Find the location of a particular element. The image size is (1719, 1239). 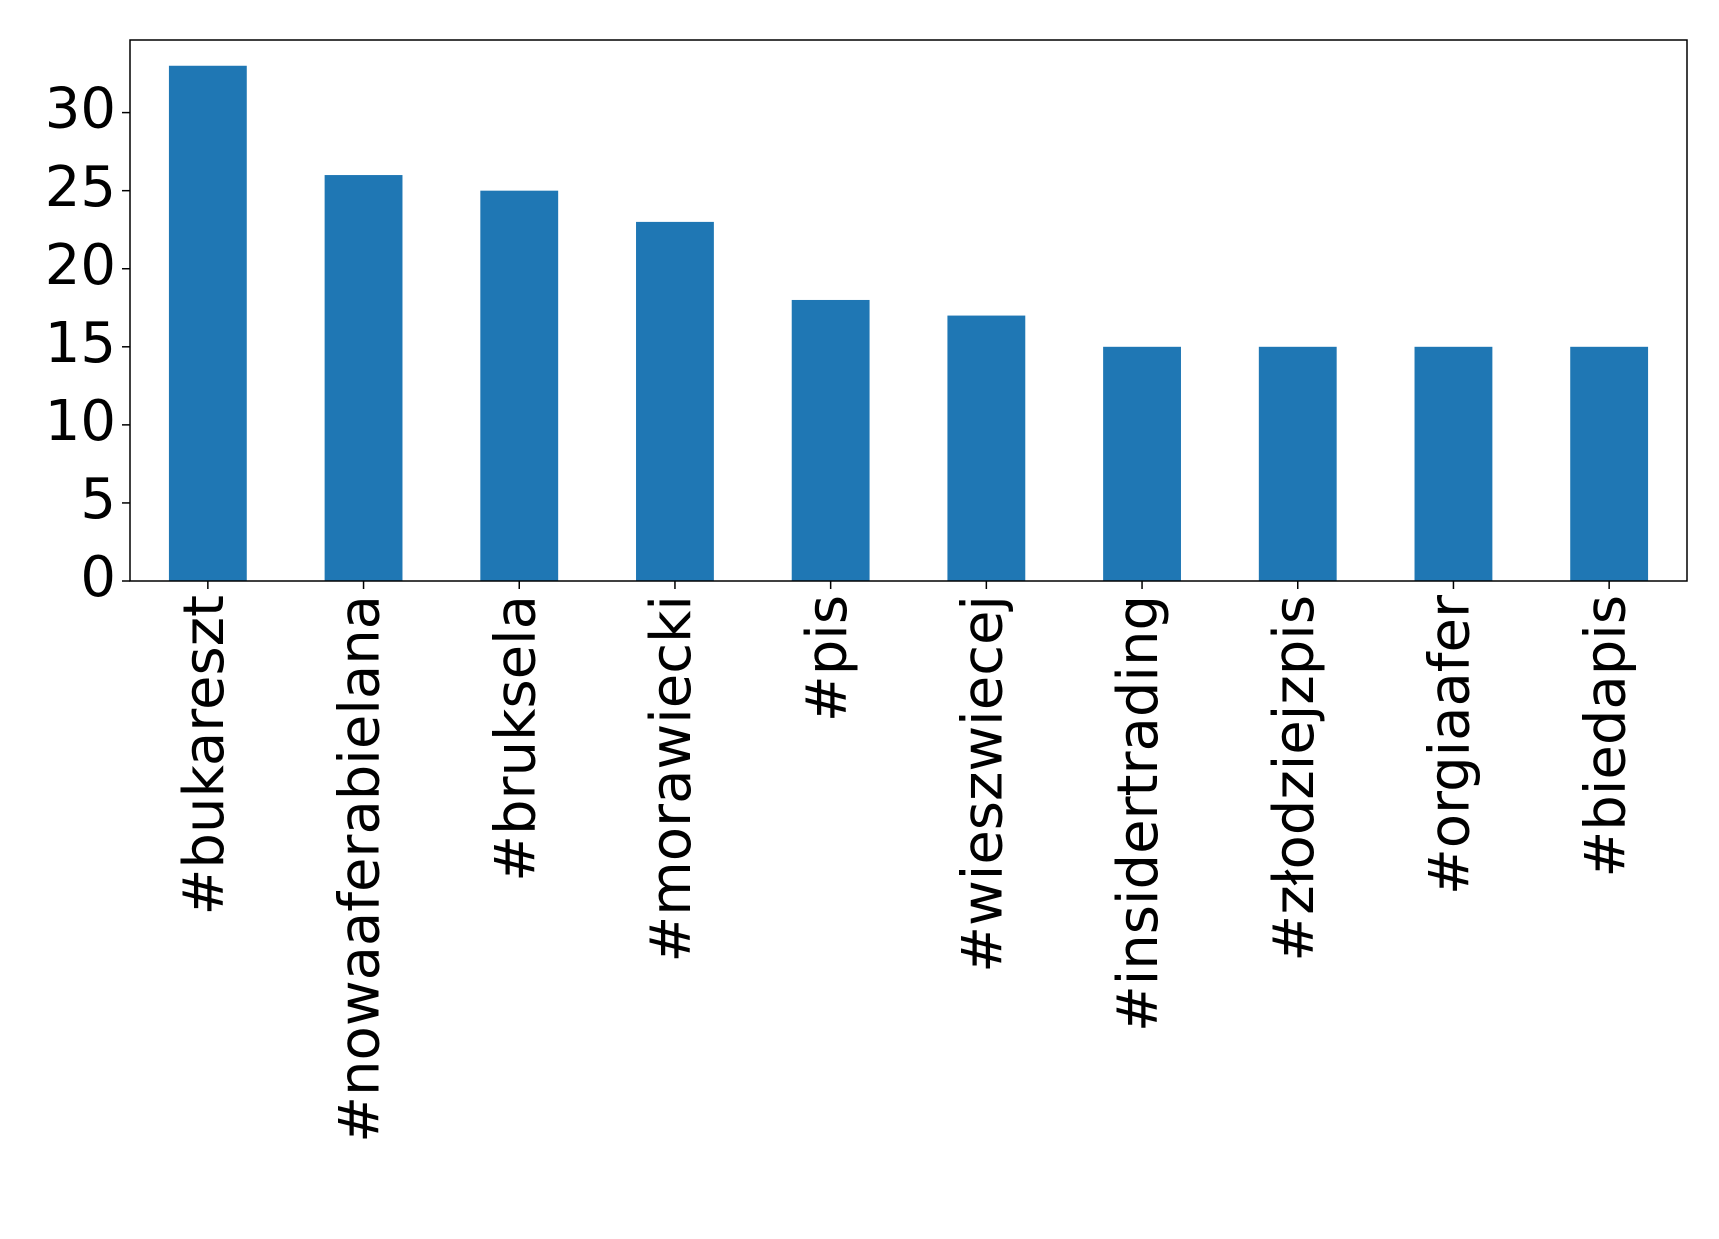

y-tick-label: 10 is located at coordinates (80, 421).